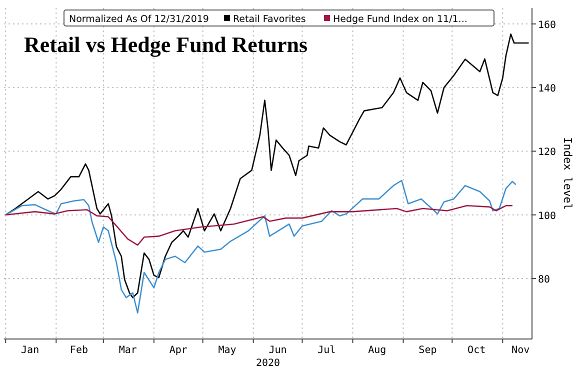 The image size is (574, 369). Describe the element at coordinates (477, 350) in the screenshot. I see `x-tick-label: Oct` at that location.